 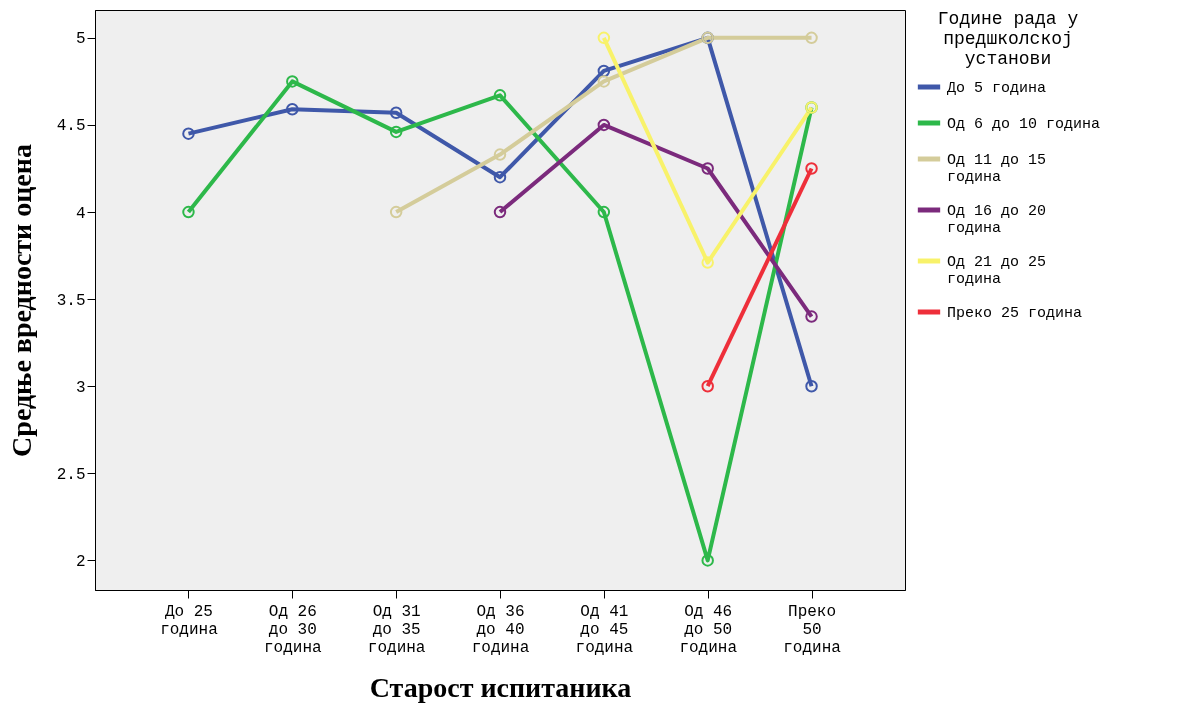 What do you see at coordinates (997, 169) in the screenshot?
I see `legend-label: Од 11 до 15 година` at bounding box center [997, 169].